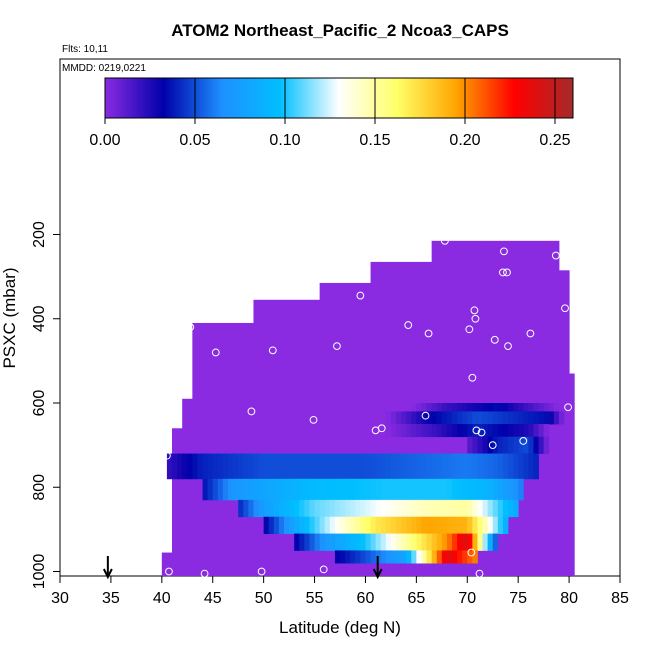 Image resolution: width=650 pixels, height=650 pixels. I want to click on x-tick-label: 75, so click(518, 598).